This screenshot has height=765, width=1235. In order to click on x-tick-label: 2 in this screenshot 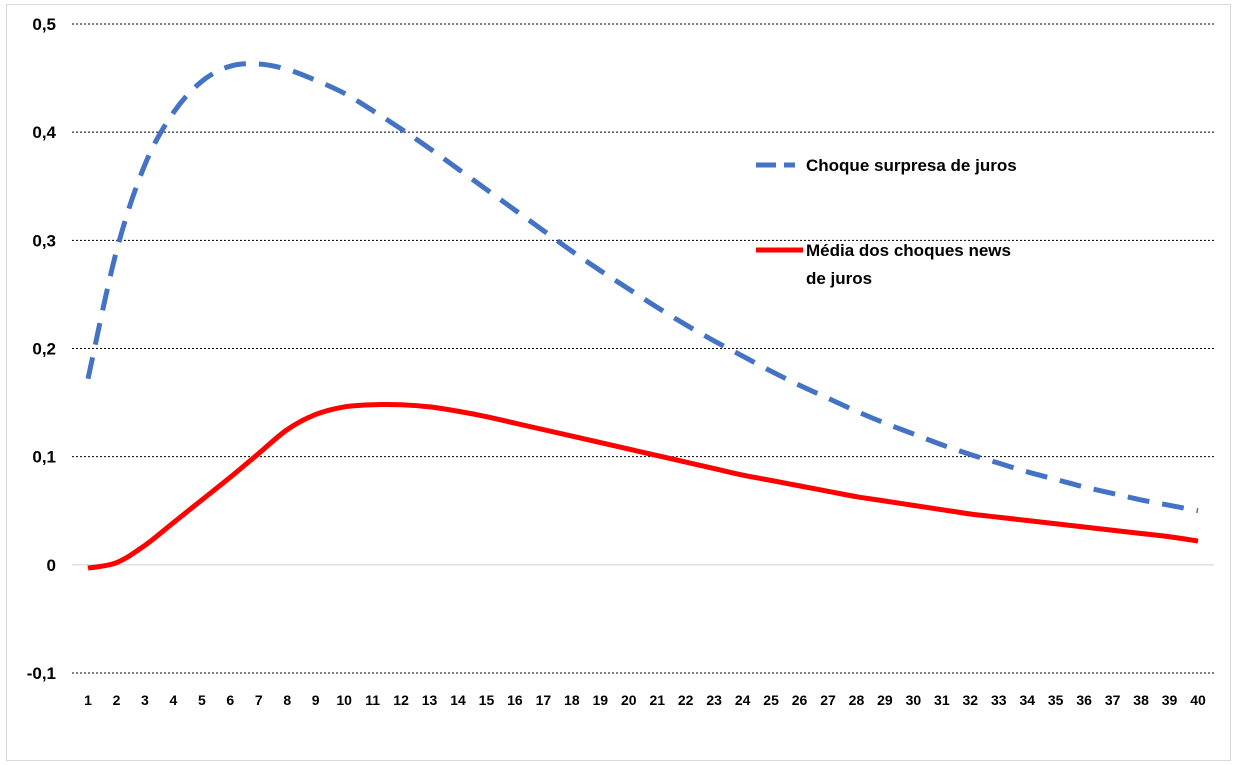, I will do `click(117, 700)`.